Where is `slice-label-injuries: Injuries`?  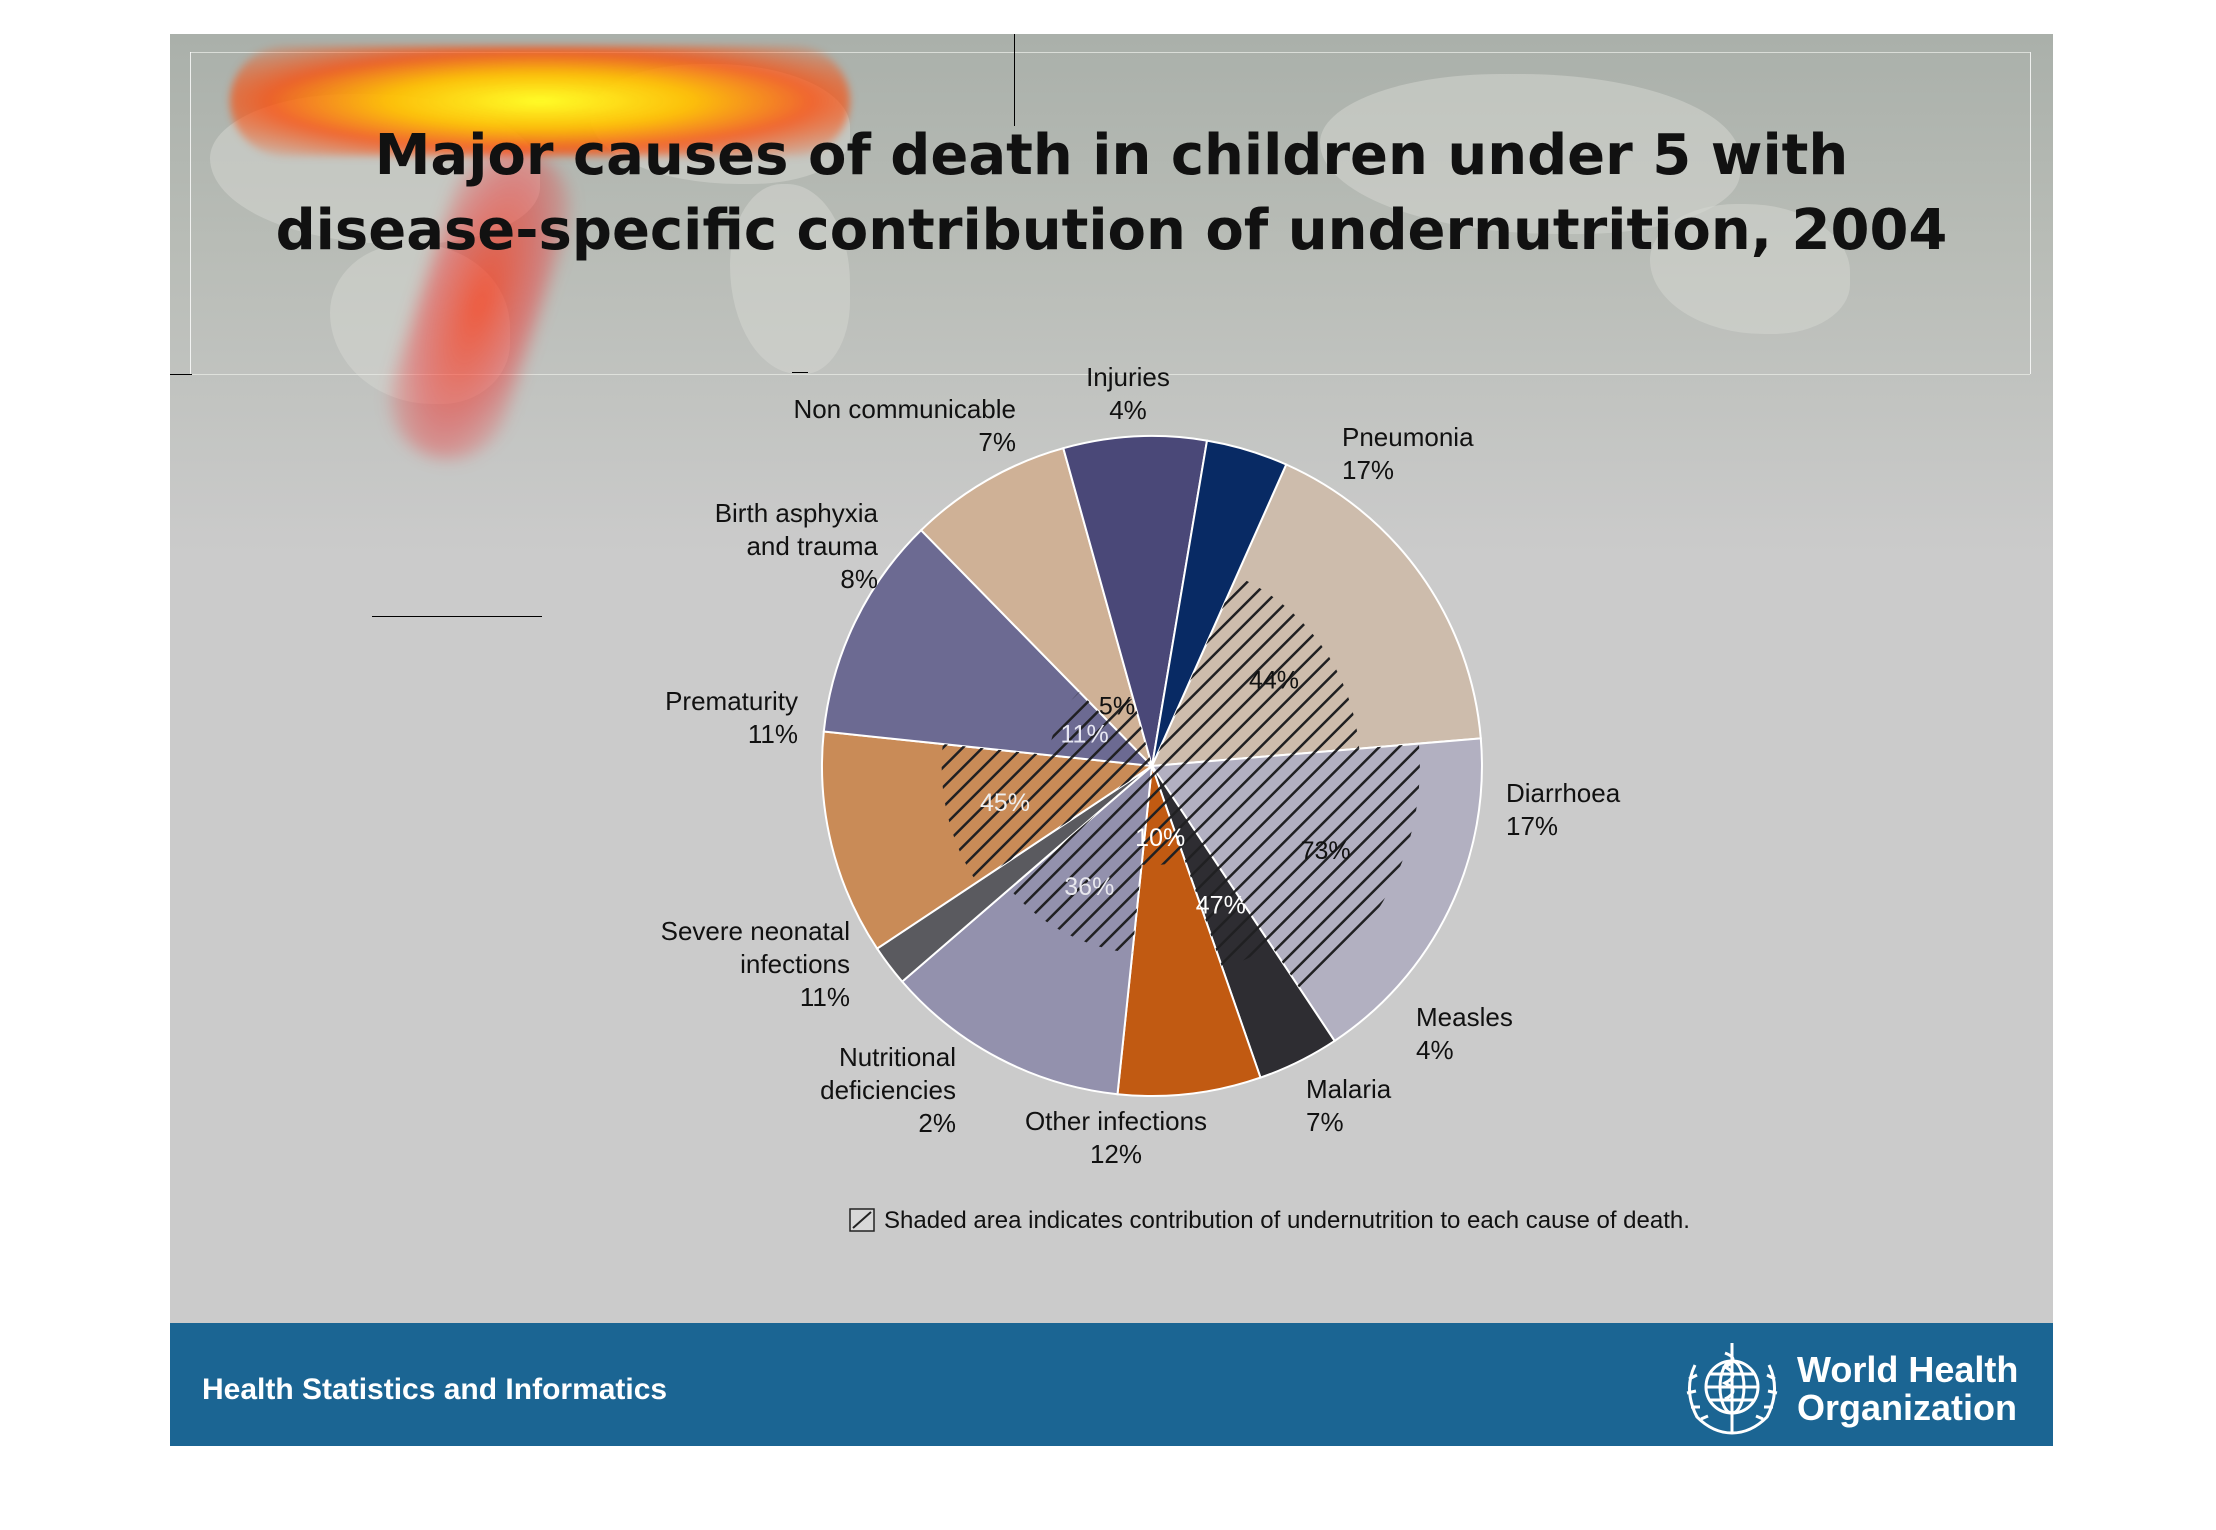 slice-label-injuries: Injuries is located at coordinates (1128, 377).